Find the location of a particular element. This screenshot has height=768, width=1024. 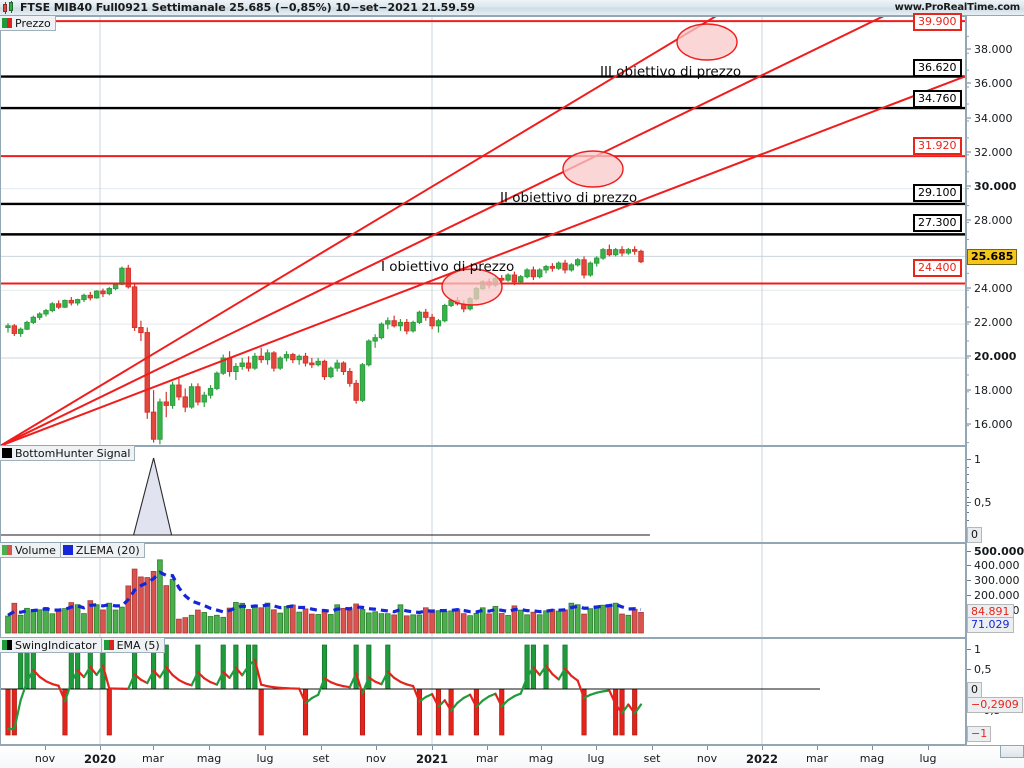

bottomhunter-panel: BottomHunter Signal 1 0,5 0 is located at coordinates (512, 494).